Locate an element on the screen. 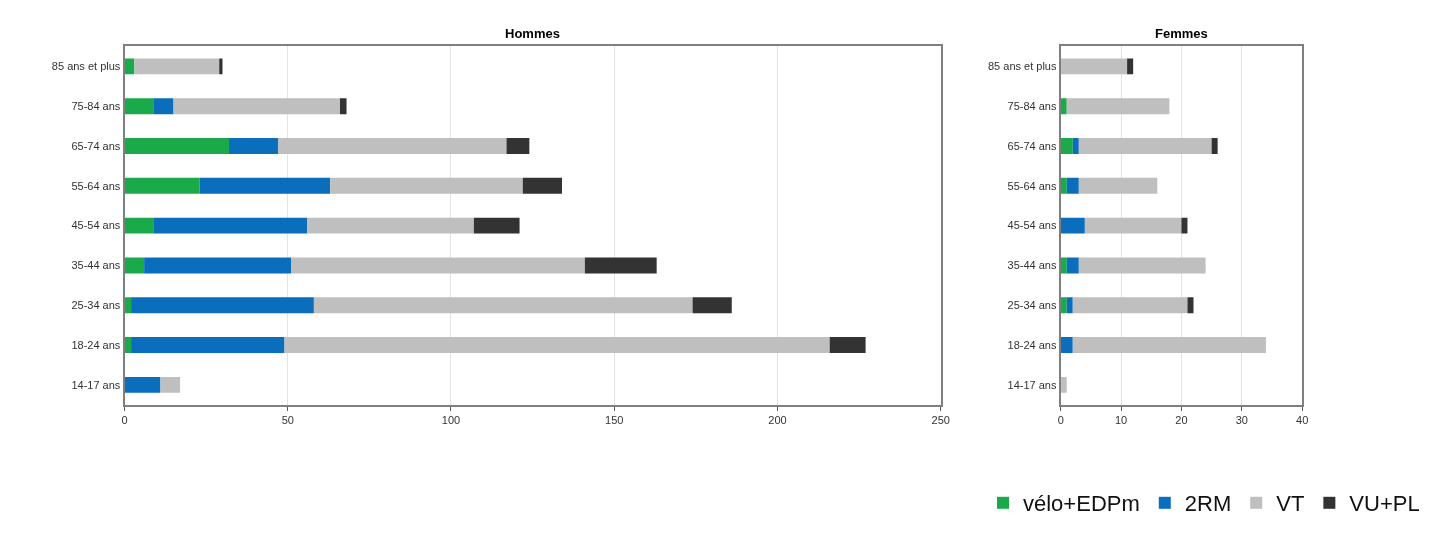  legend-label: vélo+EDPm is located at coordinates (1081, 504).